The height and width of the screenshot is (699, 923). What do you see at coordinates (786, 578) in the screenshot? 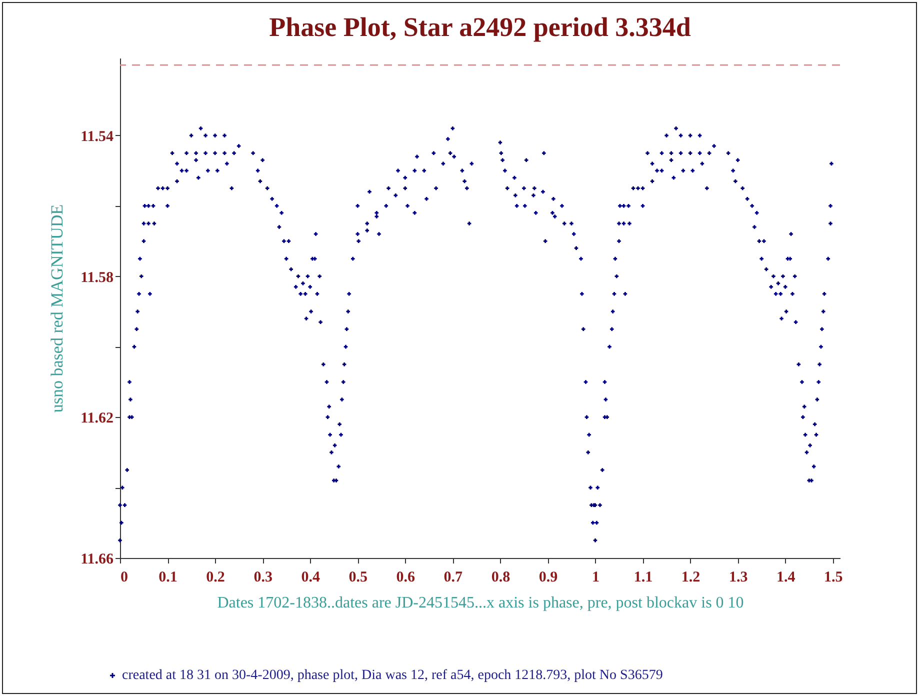
I see `x-tick-label: 1.4` at bounding box center [786, 578].